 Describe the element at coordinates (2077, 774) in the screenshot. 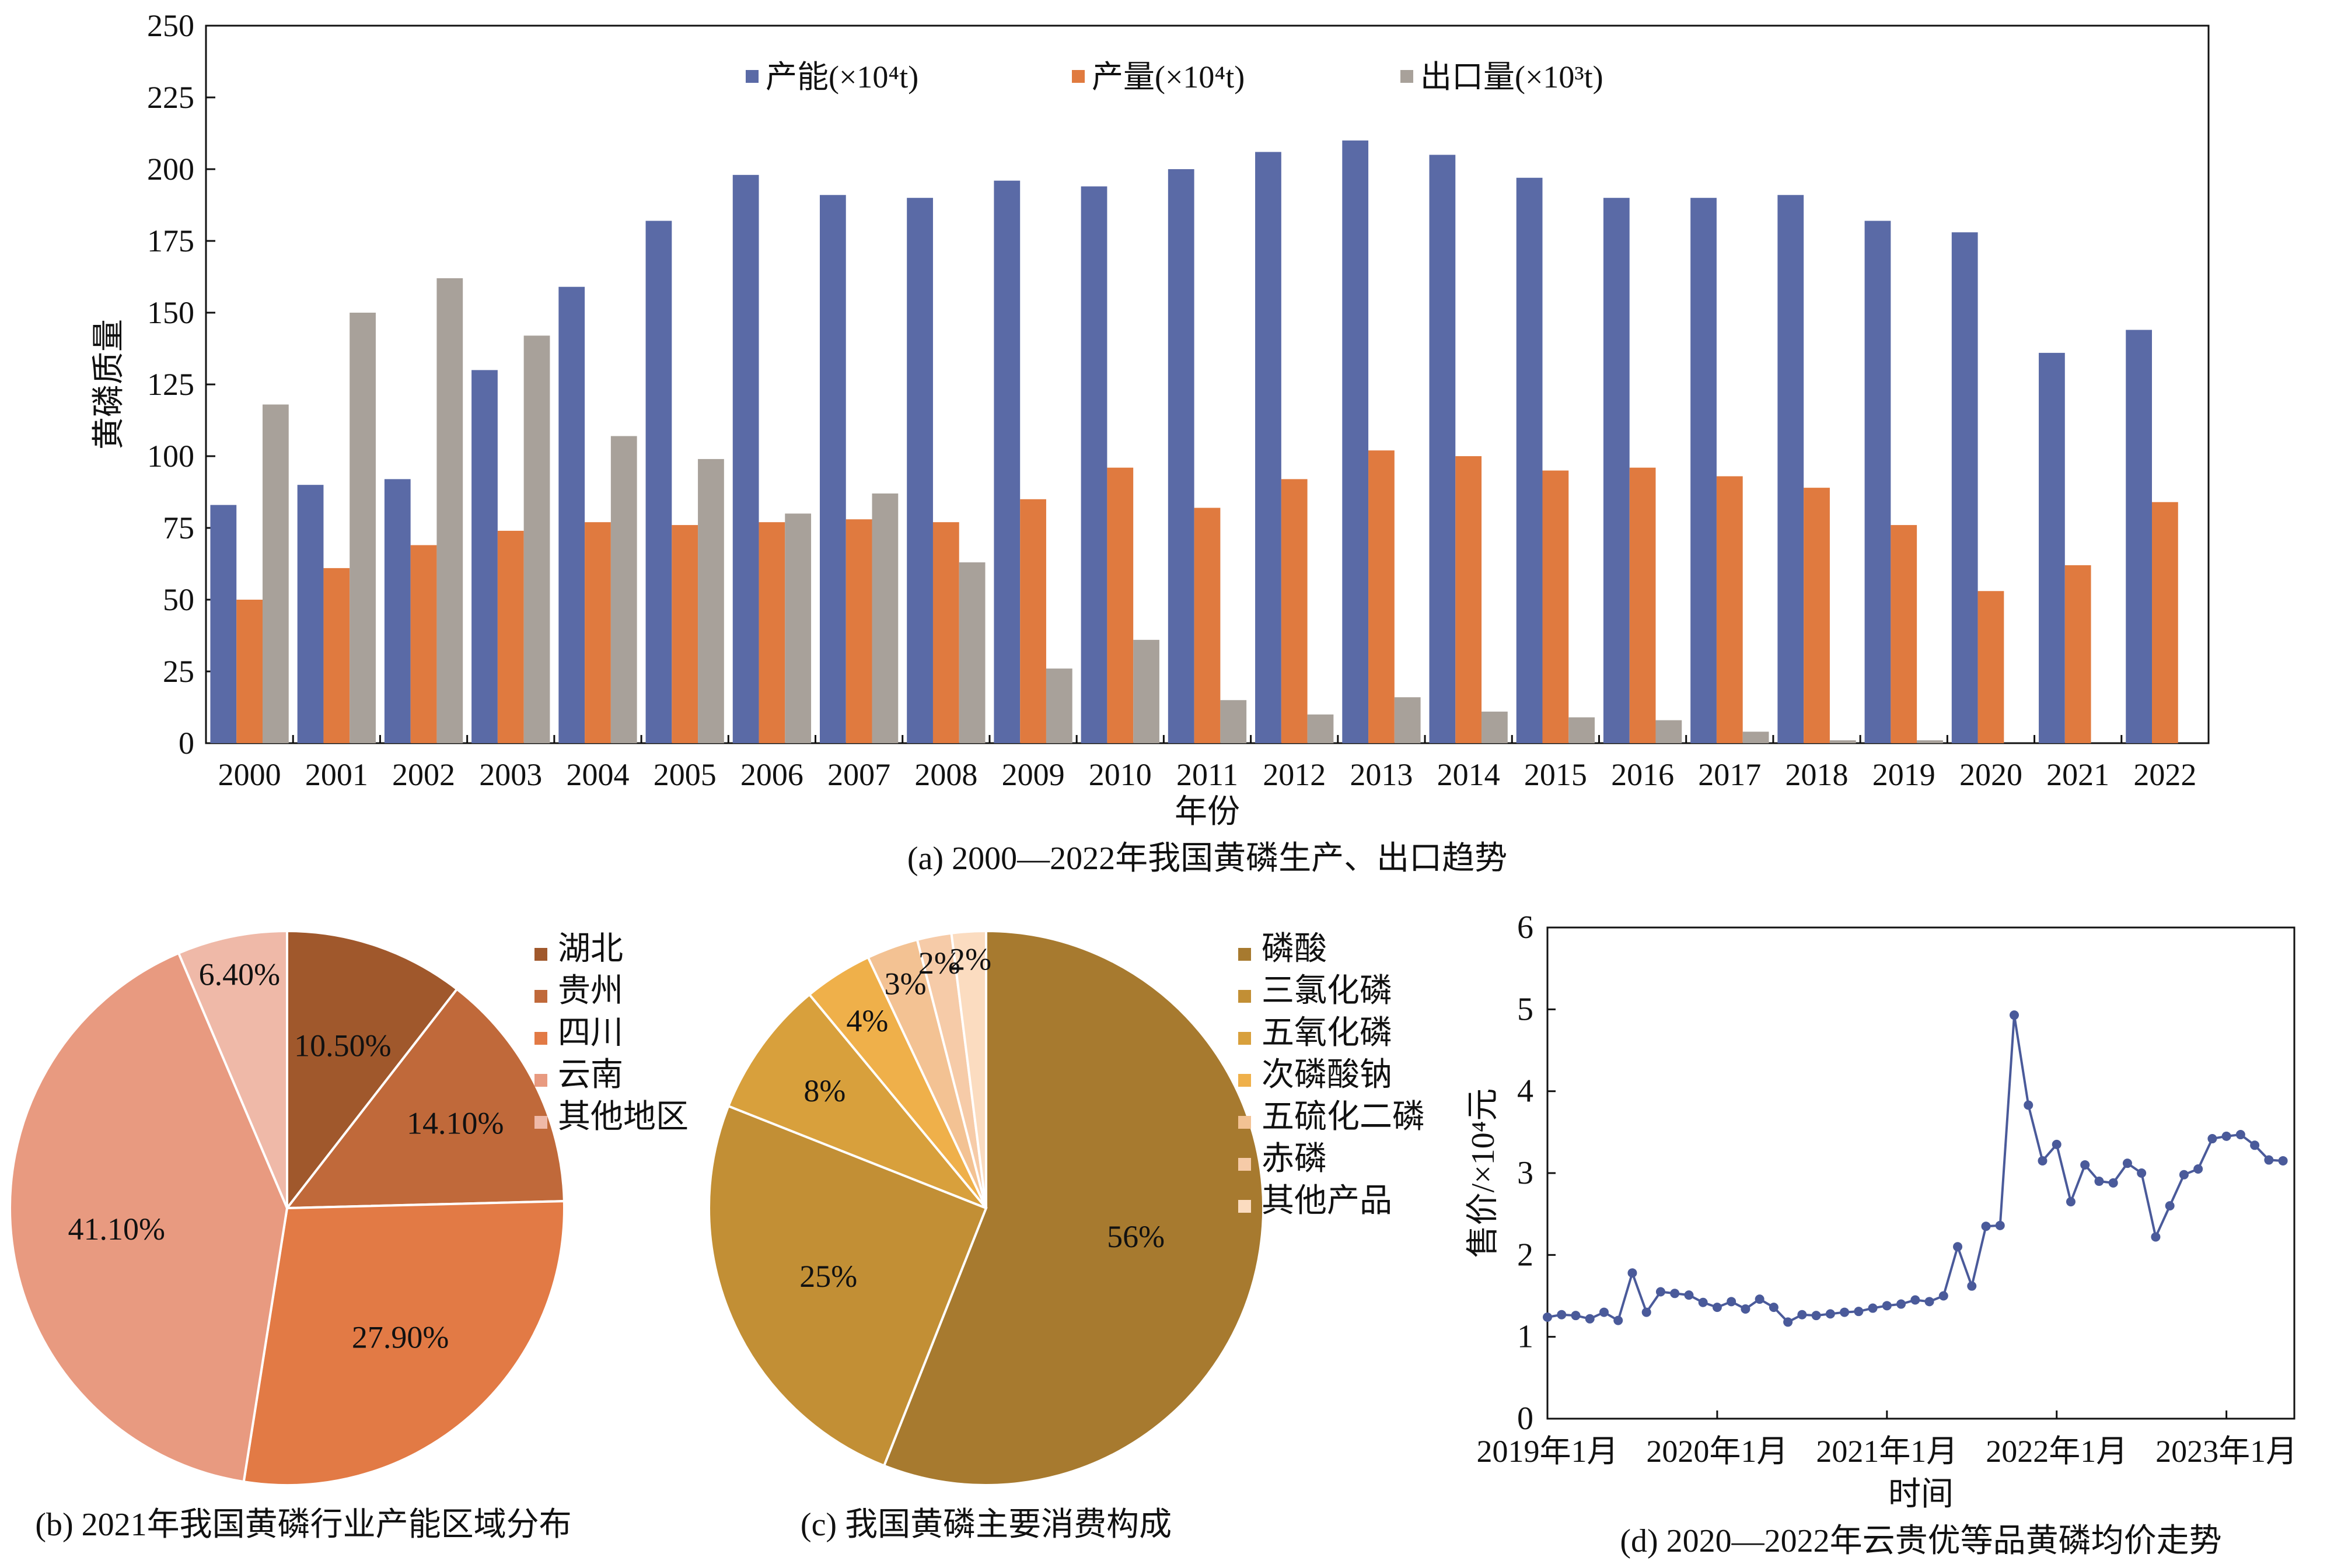

I see `bar-chart-x-tick-label: 2021` at that location.